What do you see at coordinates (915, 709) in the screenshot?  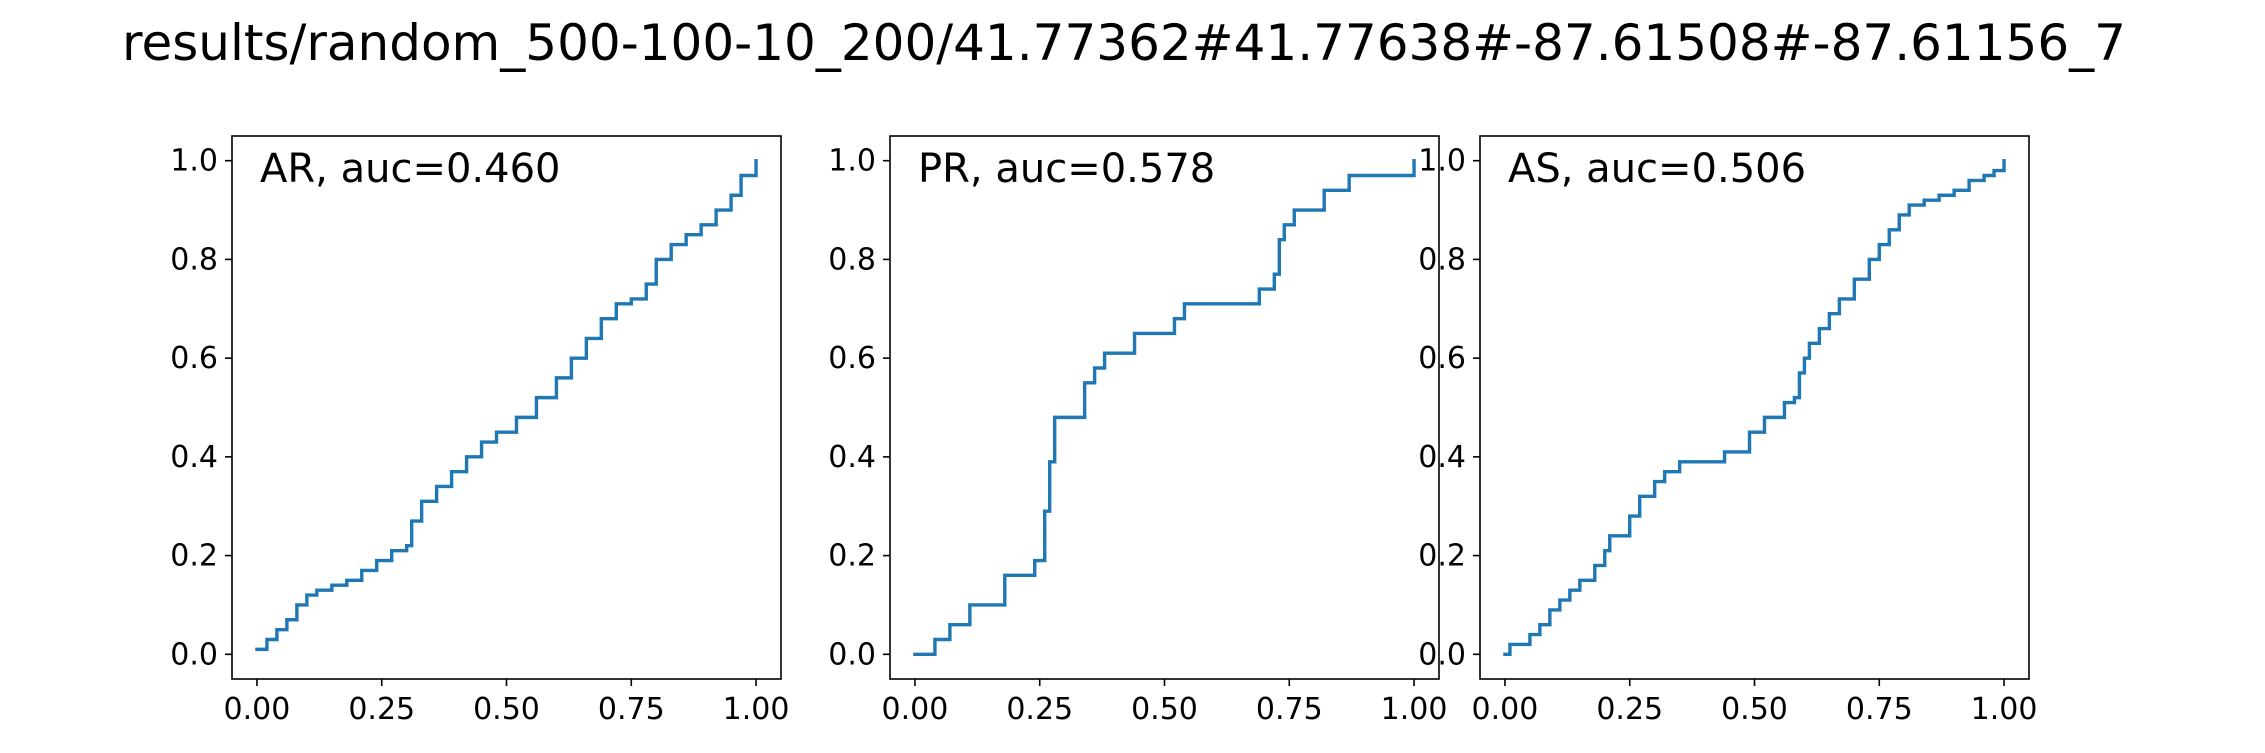 I see `pr-x-tick-label: 0.00` at bounding box center [915, 709].